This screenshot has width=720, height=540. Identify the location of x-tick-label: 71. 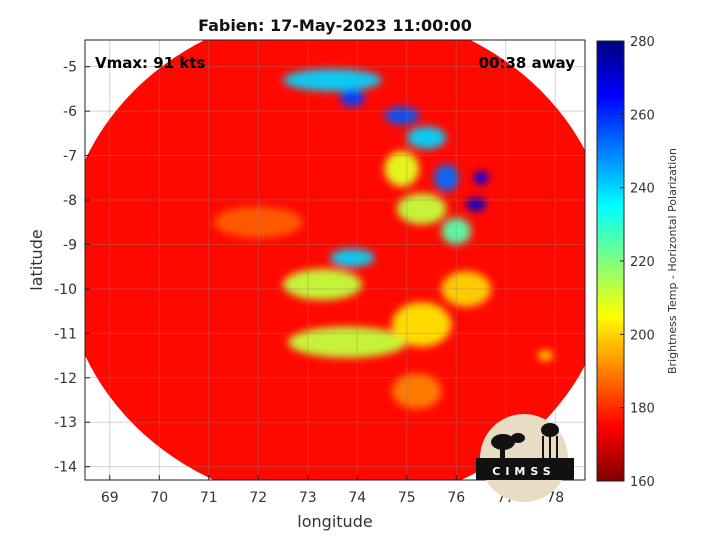
(209, 498).